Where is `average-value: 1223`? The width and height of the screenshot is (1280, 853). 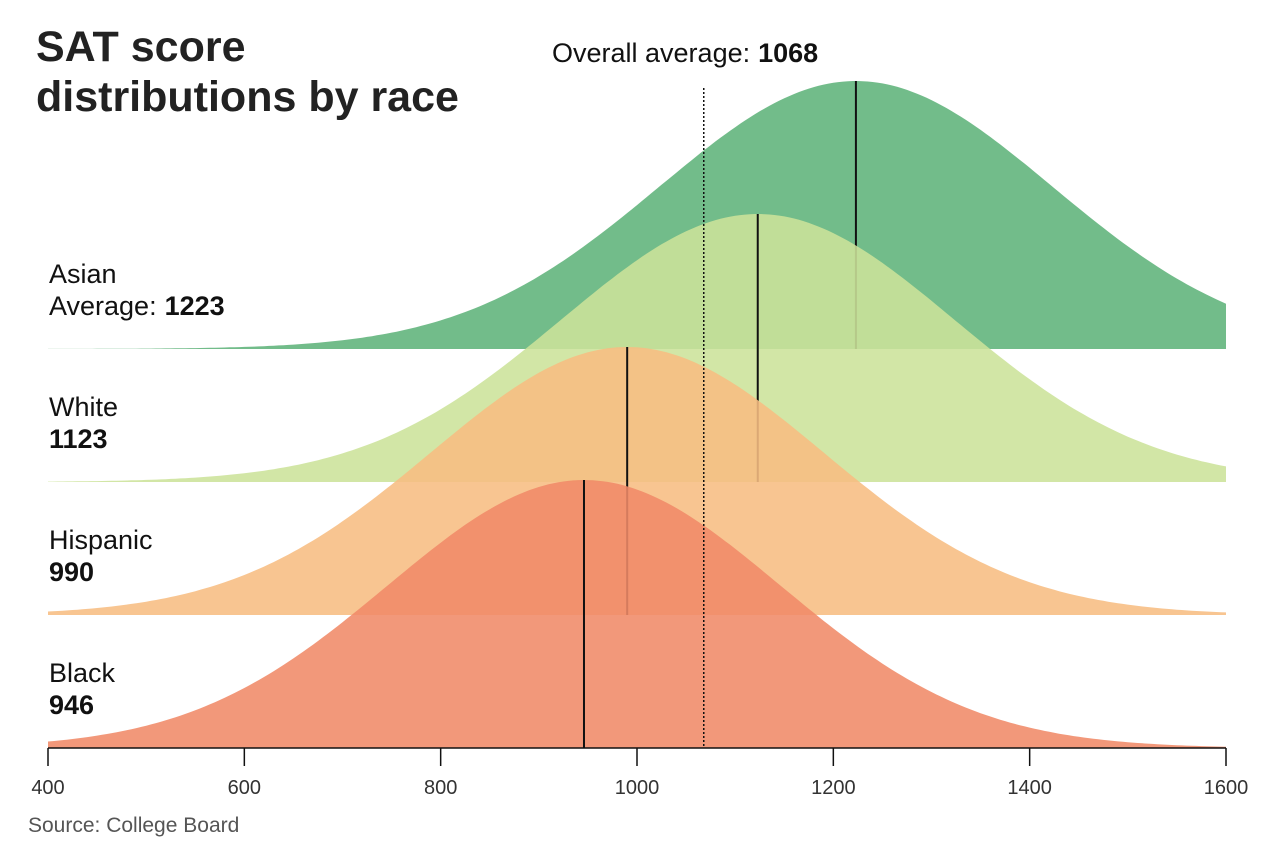 average-value: 1223 is located at coordinates (195, 306).